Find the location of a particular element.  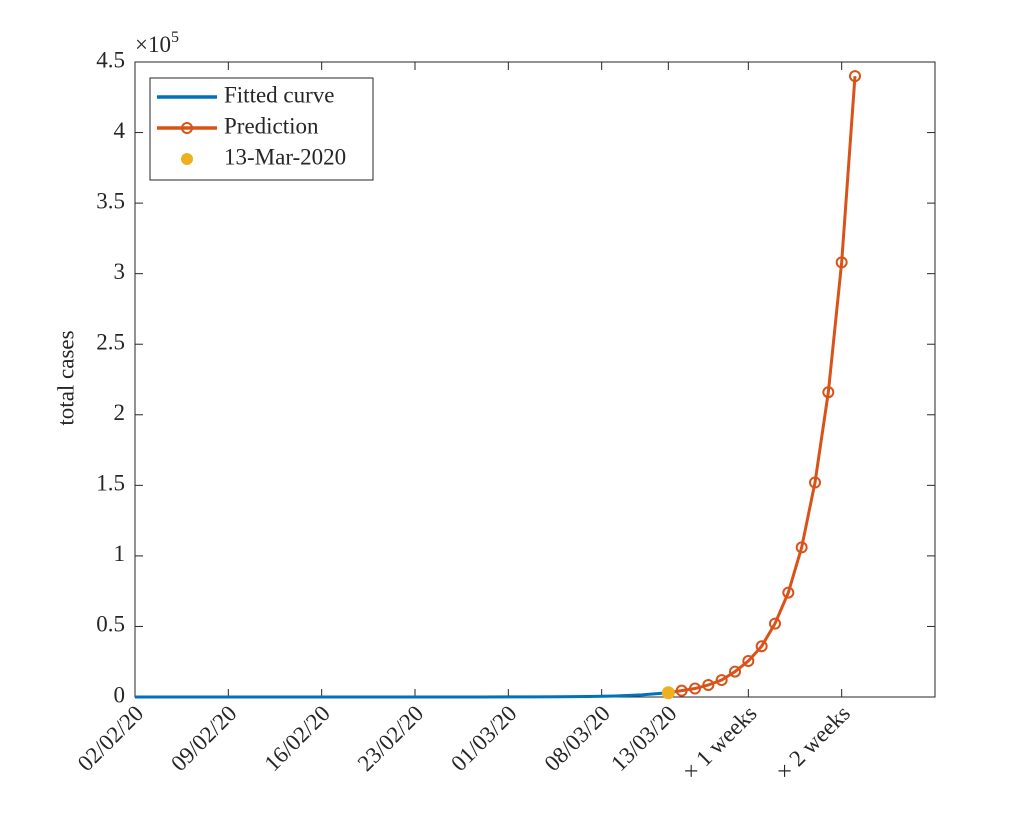

y-tick-label: 1.5 is located at coordinates (110, 483).